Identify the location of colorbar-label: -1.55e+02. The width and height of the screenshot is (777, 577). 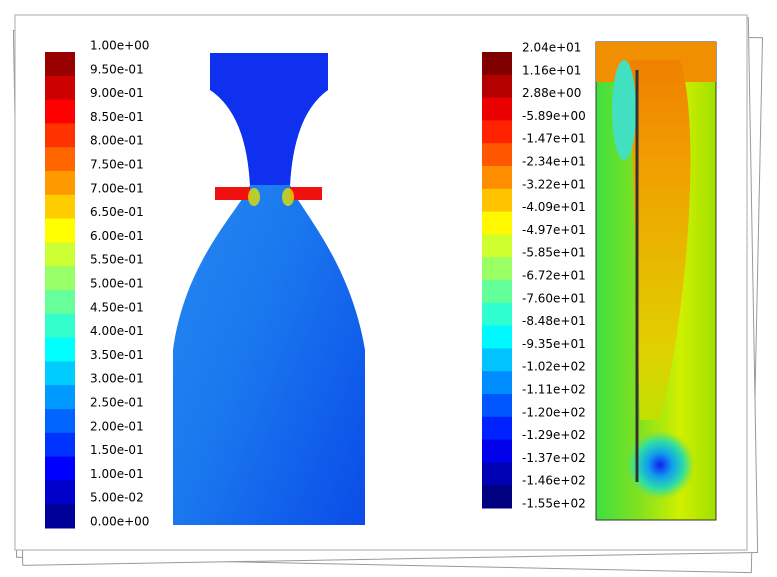
(554, 504).